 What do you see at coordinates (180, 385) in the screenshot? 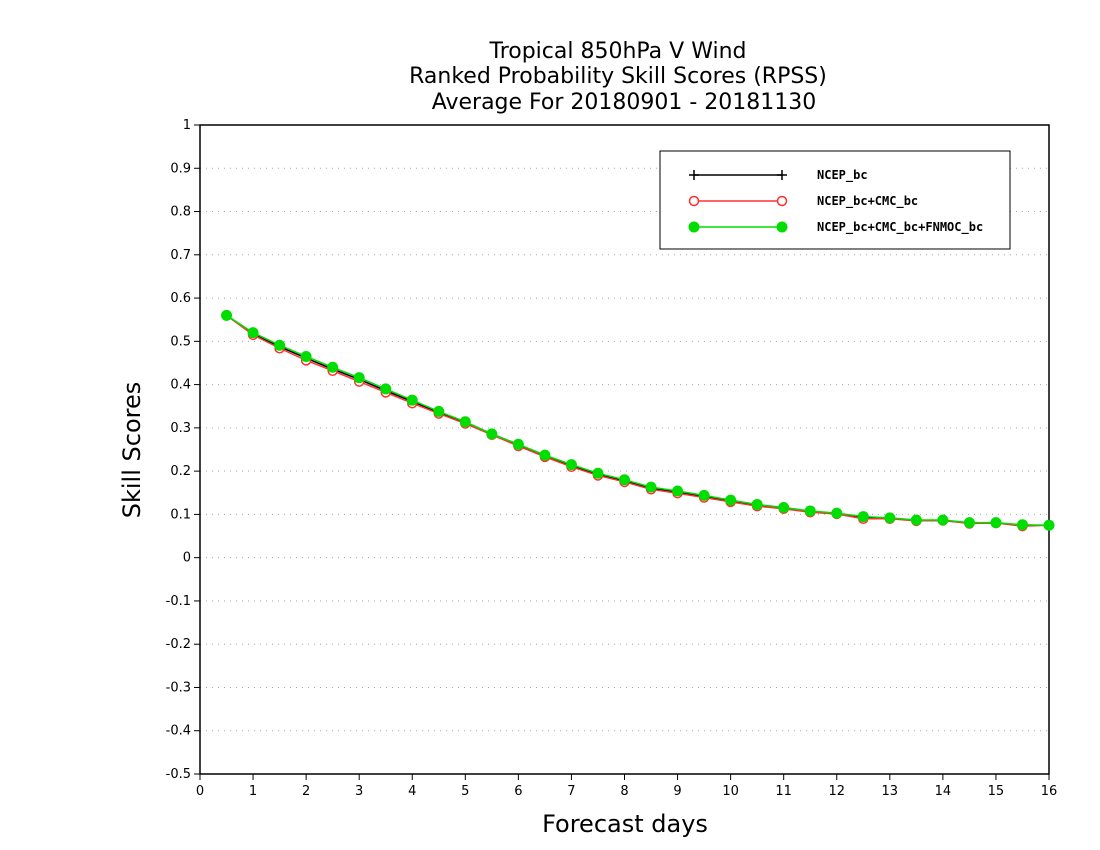
I see `y-tick-label: 0.4` at bounding box center [180, 385].